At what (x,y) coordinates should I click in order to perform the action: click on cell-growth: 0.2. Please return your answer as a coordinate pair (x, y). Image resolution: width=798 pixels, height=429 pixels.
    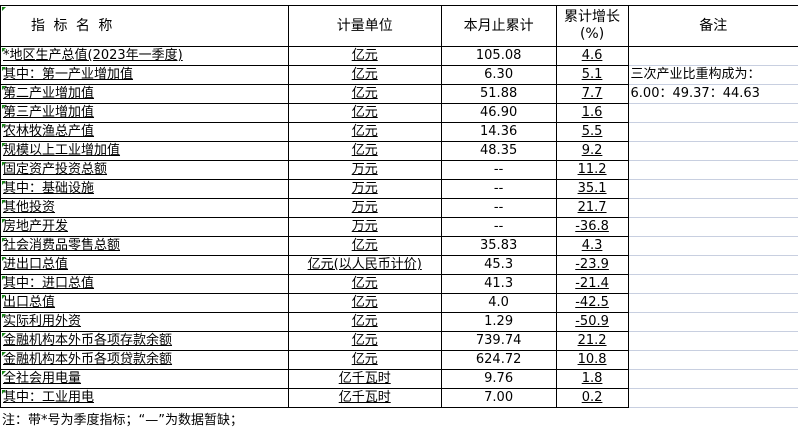
    Looking at the image, I should click on (592, 398).